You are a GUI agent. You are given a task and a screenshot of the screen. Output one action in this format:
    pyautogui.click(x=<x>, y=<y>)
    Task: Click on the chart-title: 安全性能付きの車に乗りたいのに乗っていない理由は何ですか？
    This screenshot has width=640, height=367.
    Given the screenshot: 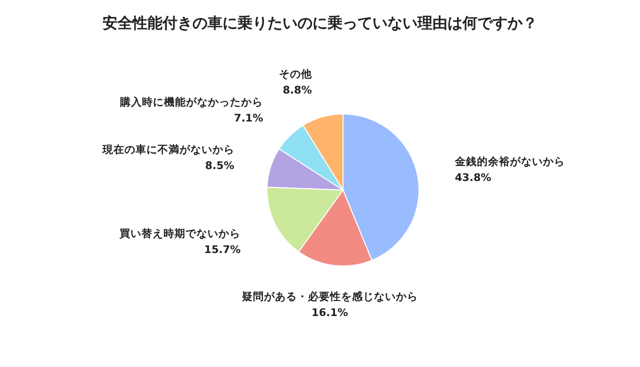 What is the action you would take?
    pyautogui.click(x=320, y=23)
    